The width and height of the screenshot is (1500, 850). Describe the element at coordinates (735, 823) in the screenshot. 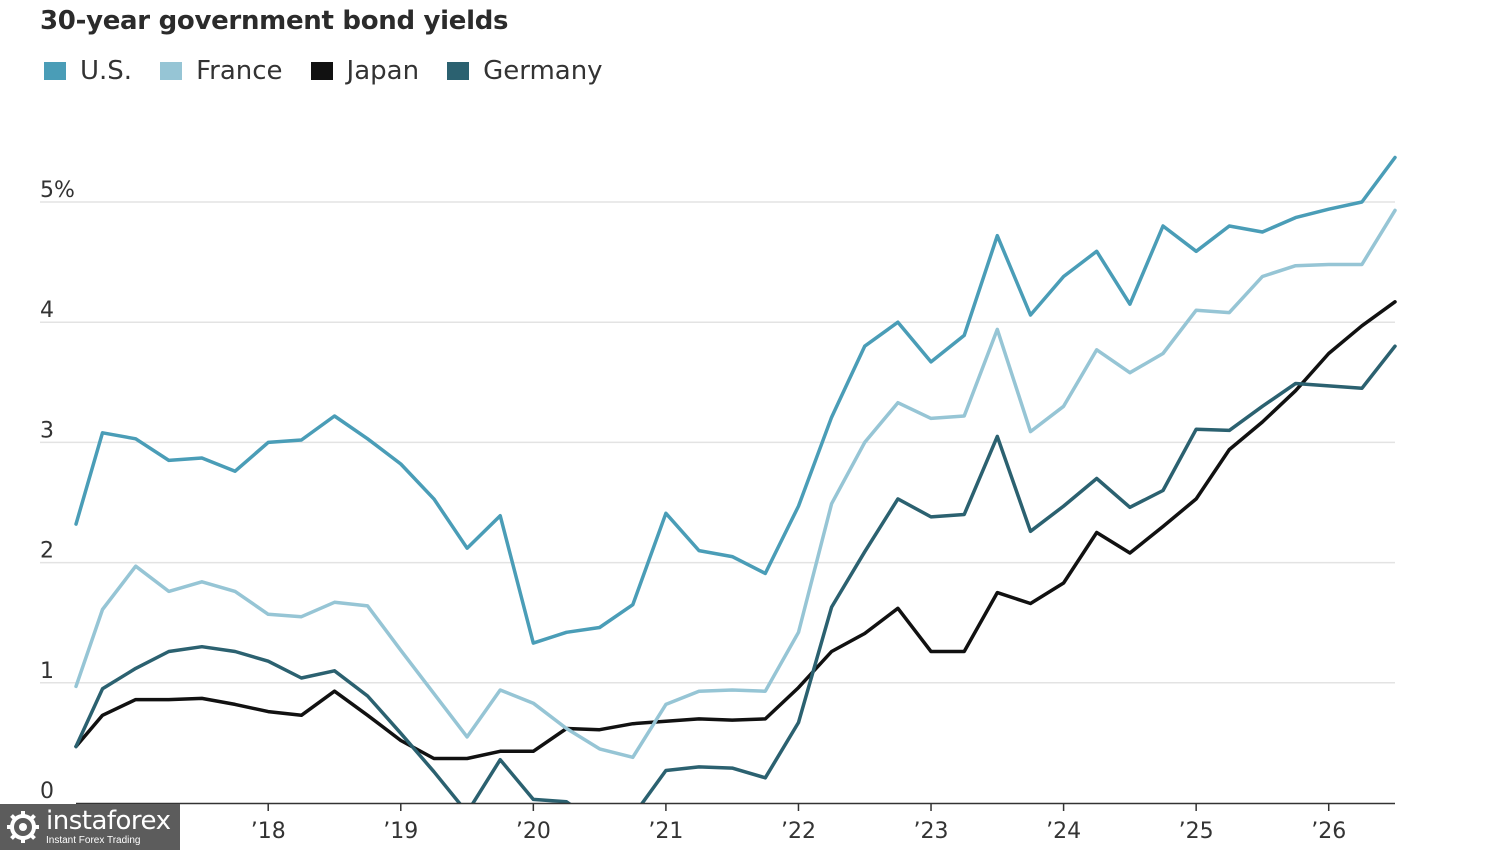

I see `x-axis: ’17’18’19’20’21’22’23’24’25’26` at that location.